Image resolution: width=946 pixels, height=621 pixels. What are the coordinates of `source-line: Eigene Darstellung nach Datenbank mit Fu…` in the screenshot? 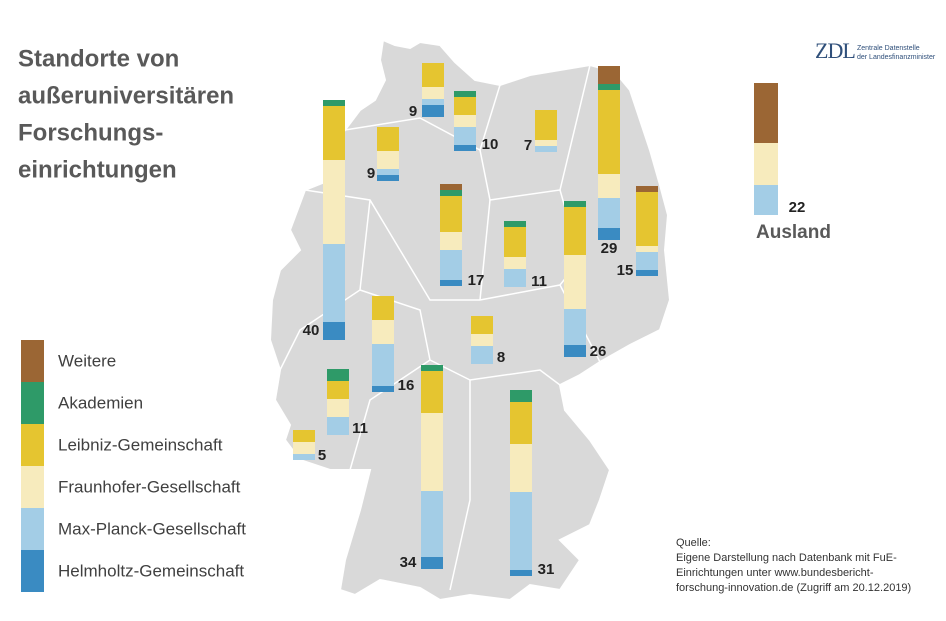 It's located at (786, 558).